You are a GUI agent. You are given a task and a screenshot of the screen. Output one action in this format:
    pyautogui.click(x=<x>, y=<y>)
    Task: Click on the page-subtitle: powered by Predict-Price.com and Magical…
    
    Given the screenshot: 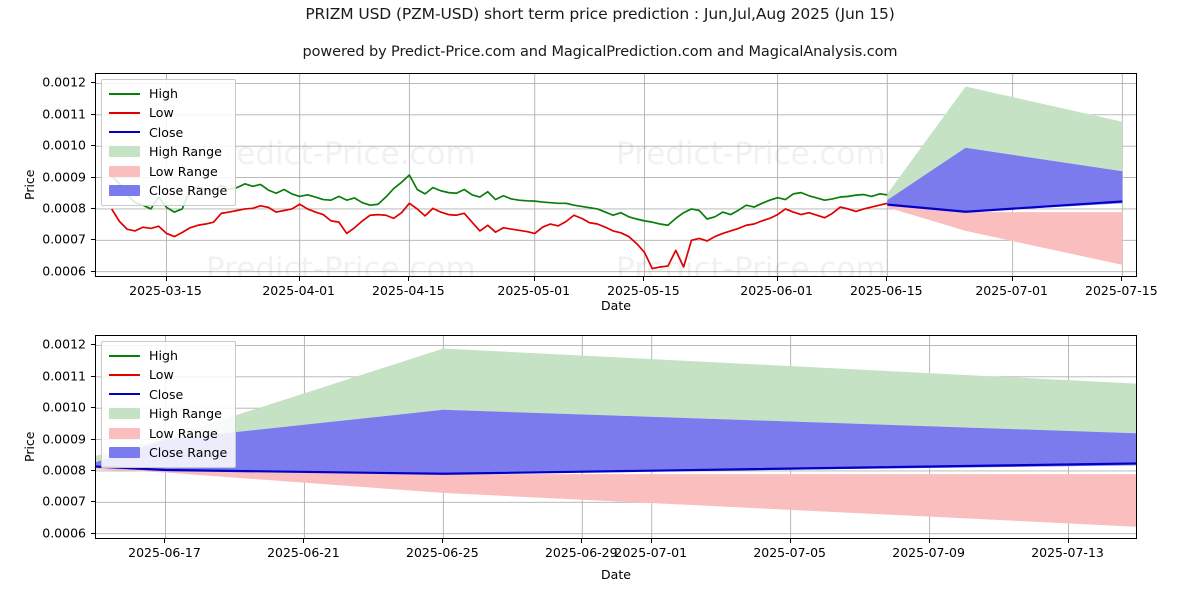 What is the action you would take?
    pyautogui.click(x=600, y=52)
    